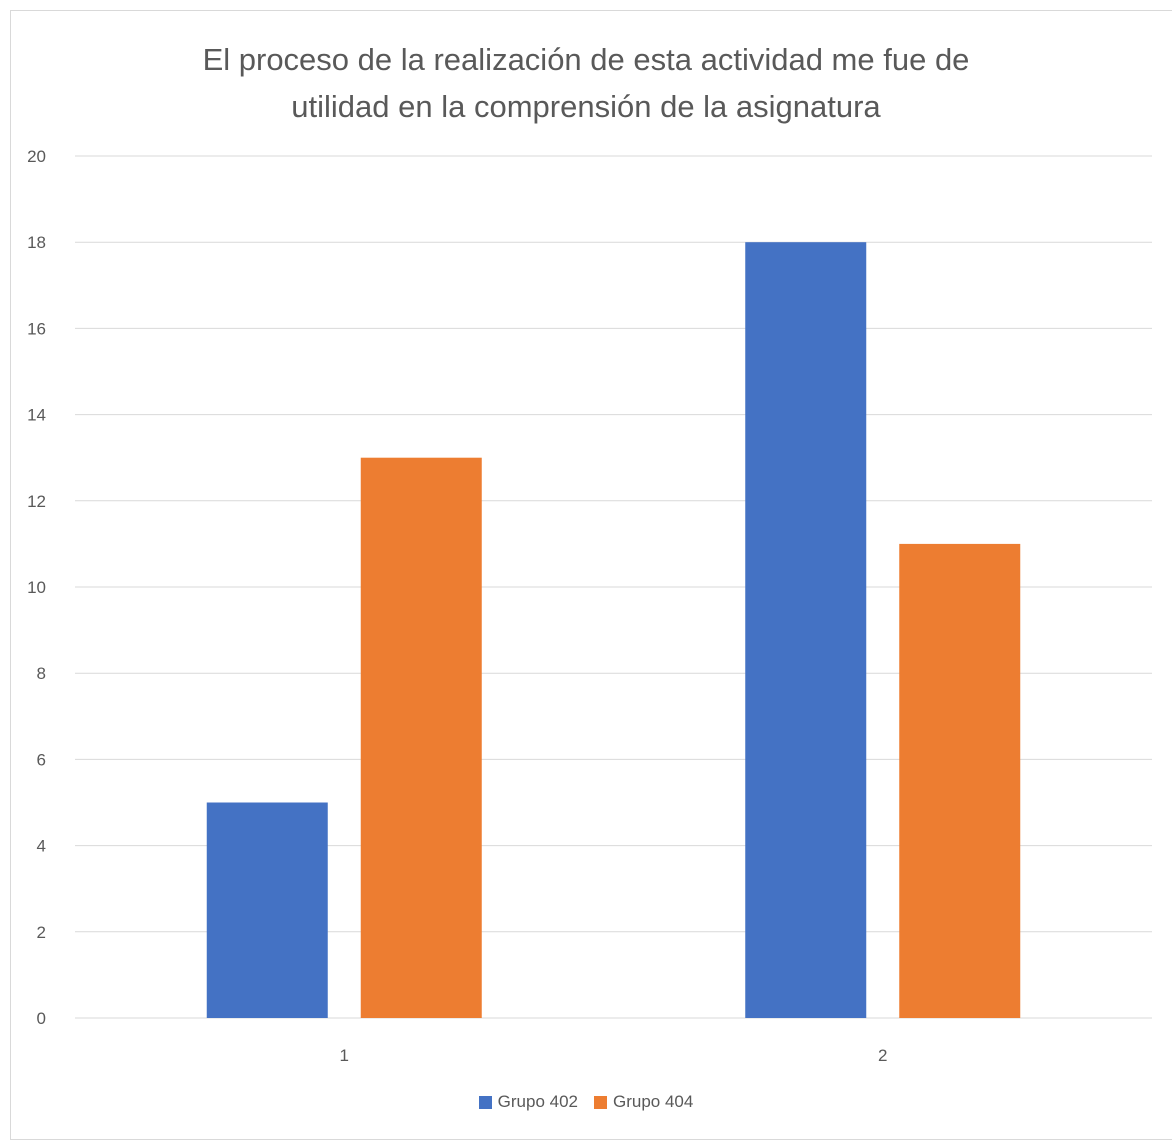 This screenshot has width=1172, height=1140. Describe the element at coordinates (36, 156) in the screenshot. I see `y-tick-label: 20` at that location.